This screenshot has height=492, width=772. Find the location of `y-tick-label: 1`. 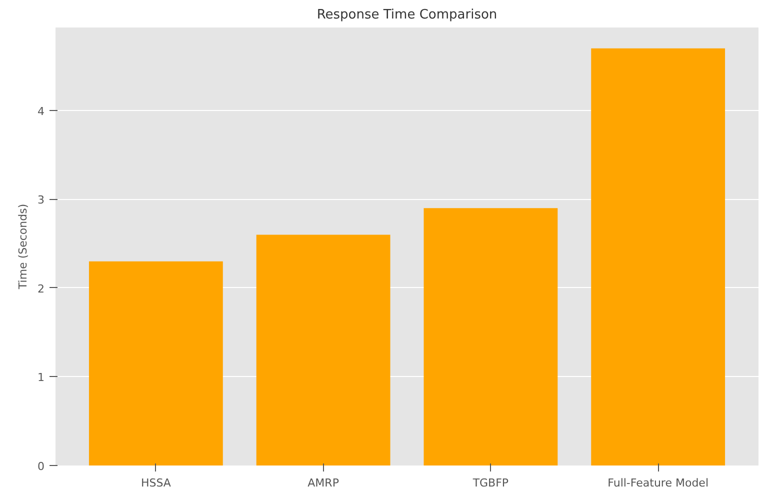

y-tick-label: 1 is located at coordinates (41, 377).